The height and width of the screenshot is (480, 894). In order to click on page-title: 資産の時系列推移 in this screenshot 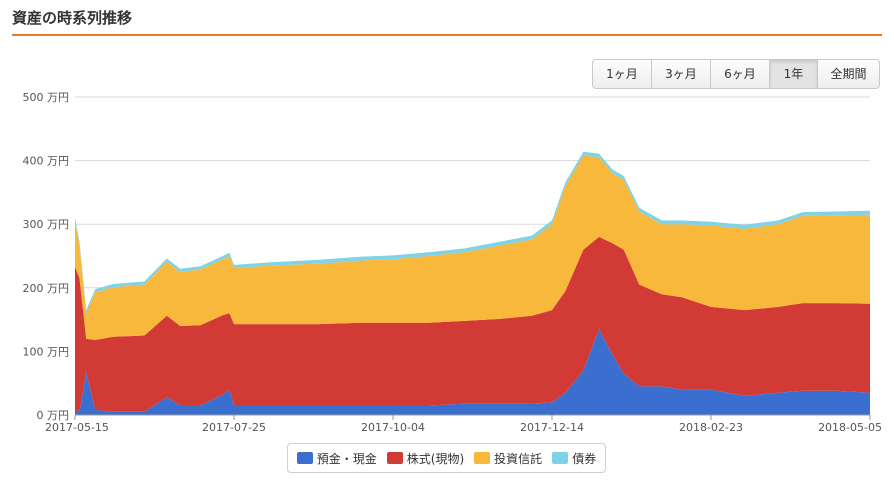, I will do `click(72, 18)`.